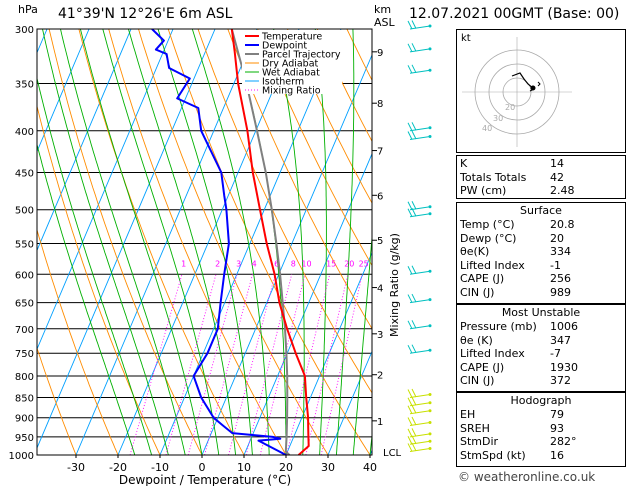  What do you see at coordinates (306, 263) in the screenshot?
I see `mixing-ratio-label: 10` at bounding box center [306, 263].